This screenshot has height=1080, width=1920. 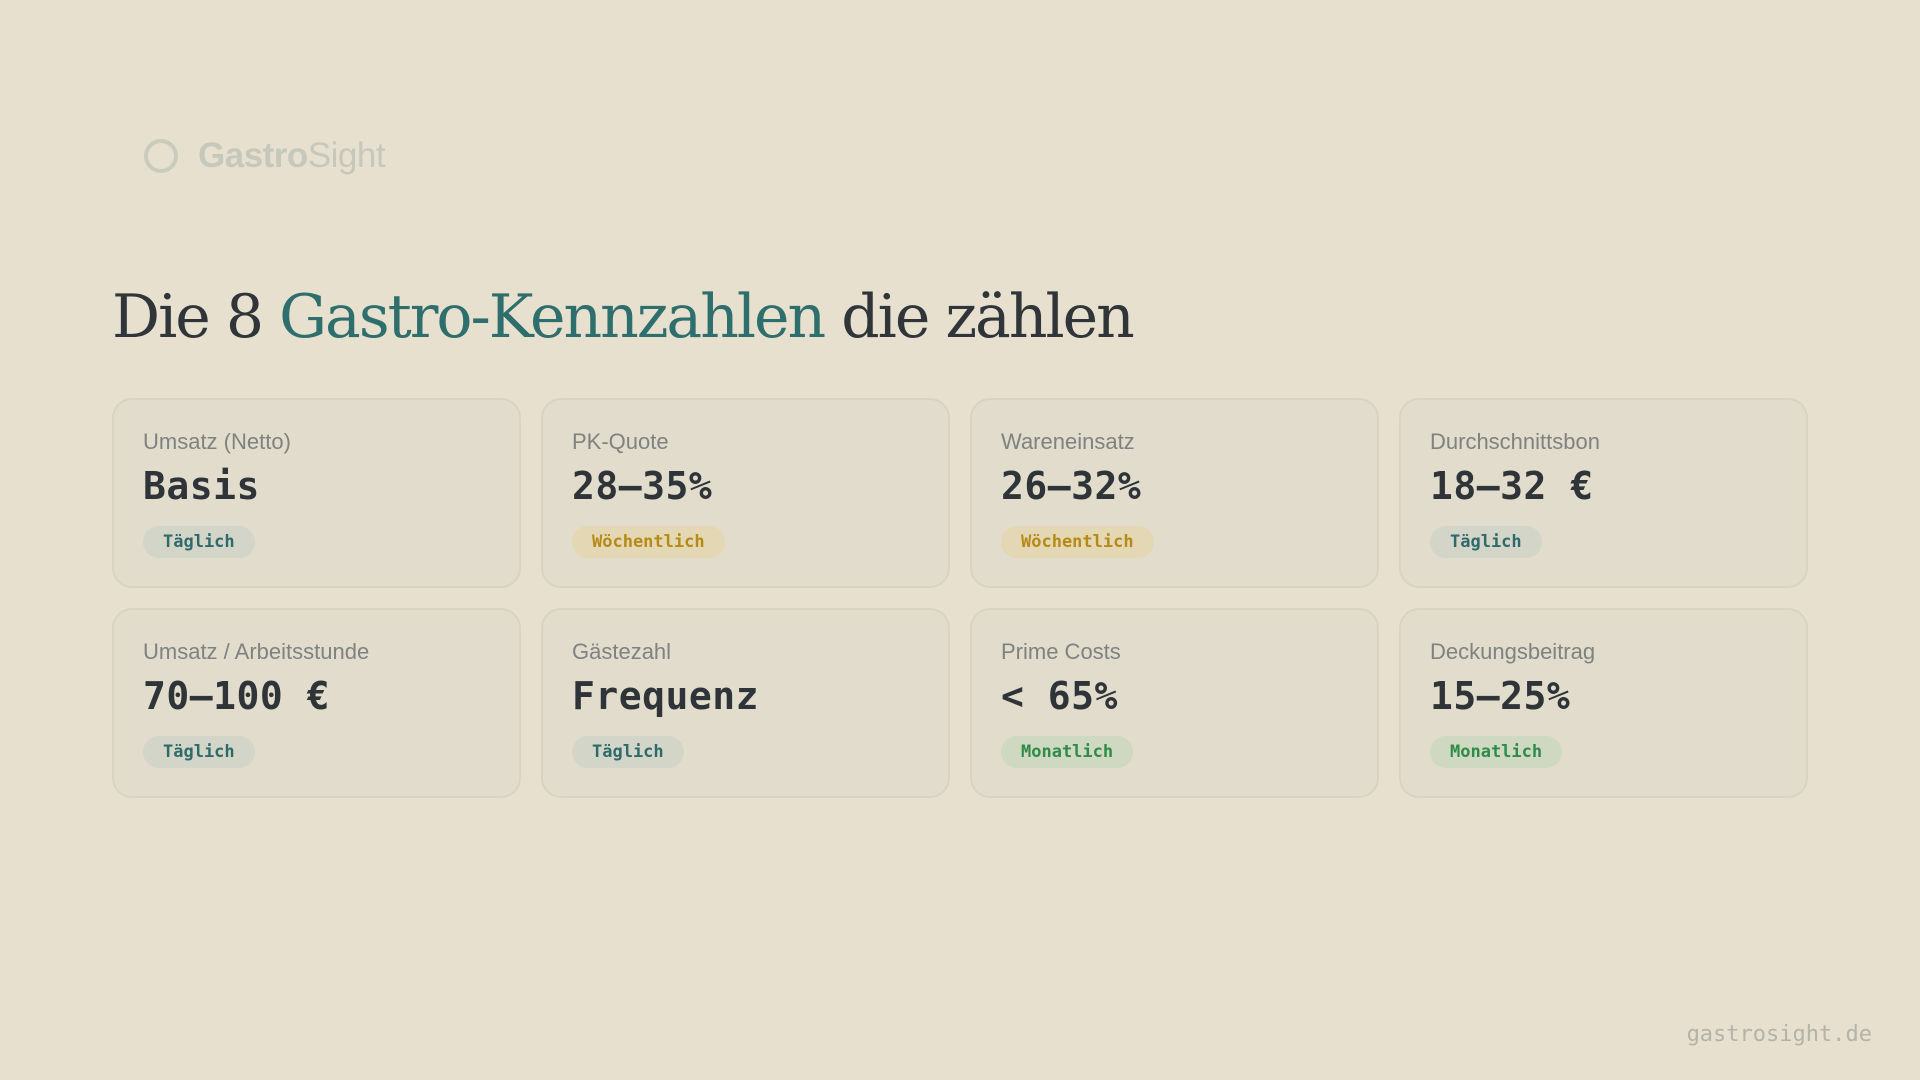 What do you see at coordinates (622, 651) in the screenshot?
I see `kpi-label: Gästezahl` at bounding box center [622, 651].